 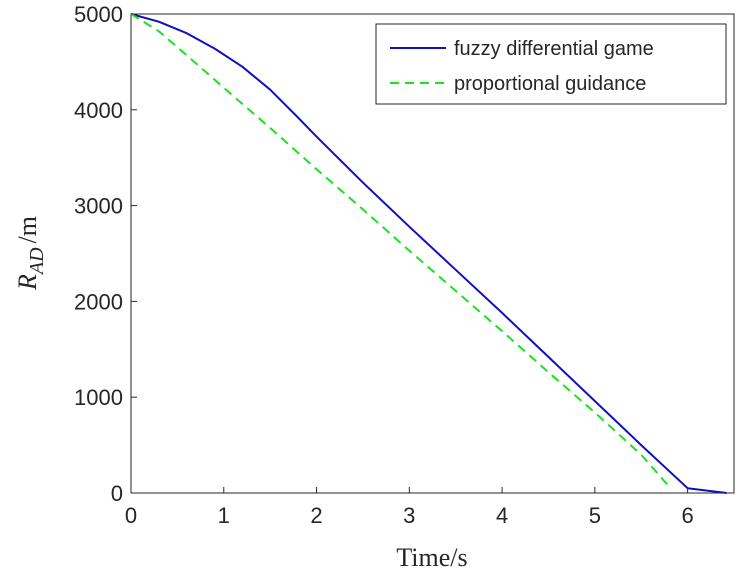 I want to click on y-axis-label-unit: /m, so click(x=27, y=229).